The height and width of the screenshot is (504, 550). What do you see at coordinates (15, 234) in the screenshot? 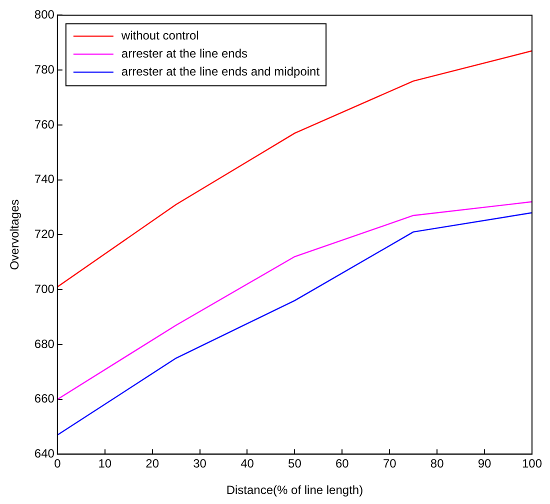
I see `y-axis-title: Overvoltages` at bounding box center [15, 234].